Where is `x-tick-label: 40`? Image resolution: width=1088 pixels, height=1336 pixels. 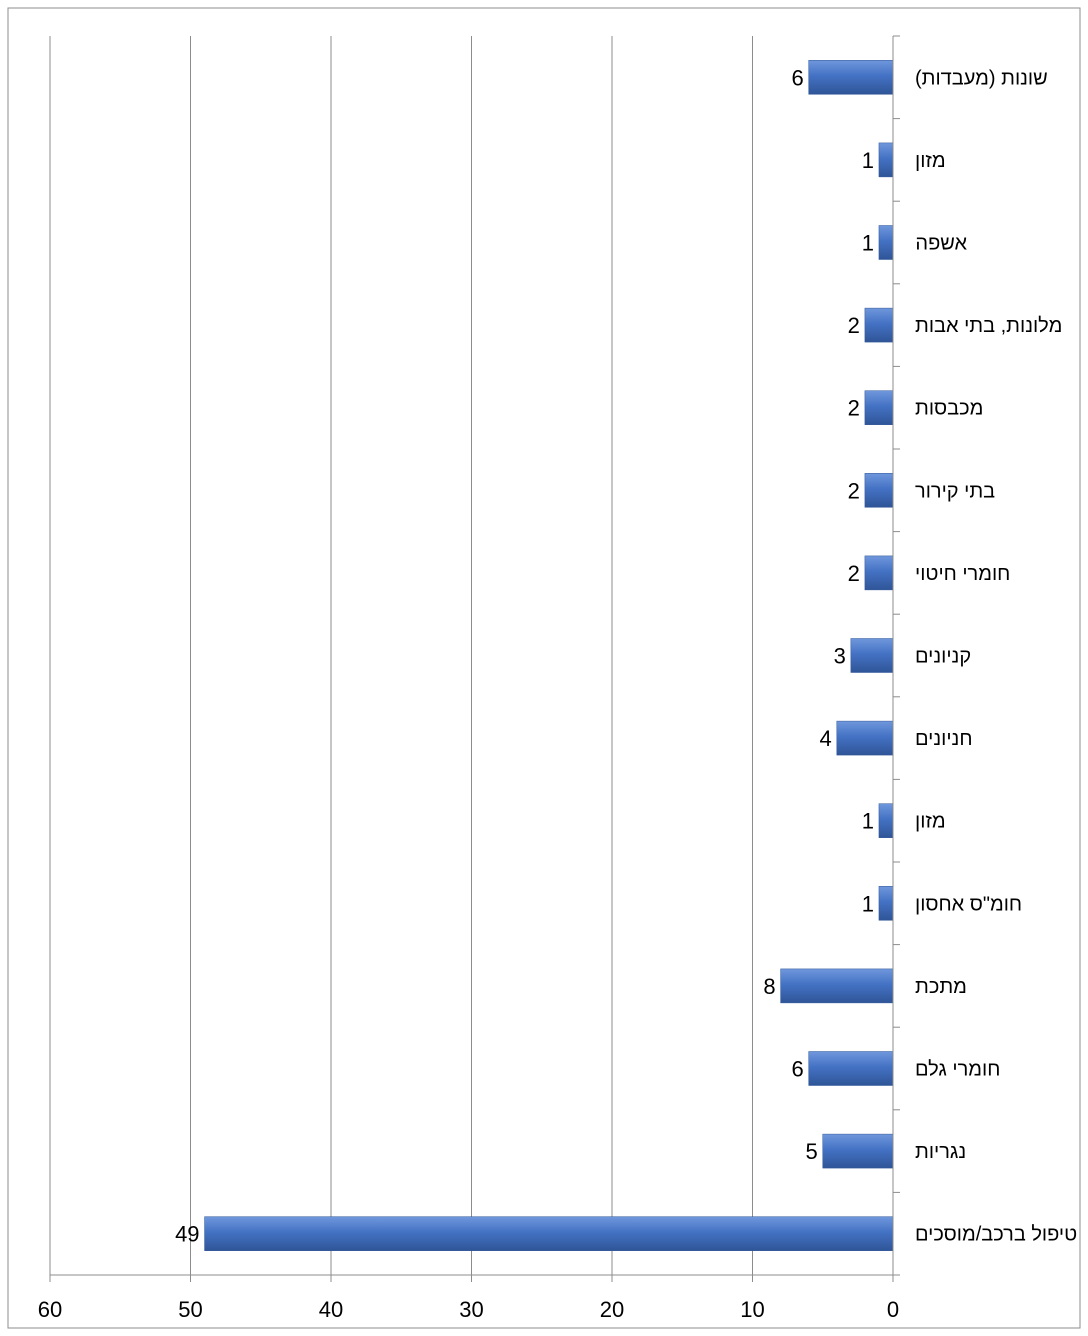 x-tick-label: 40 is located at coordinates (331, 1309).